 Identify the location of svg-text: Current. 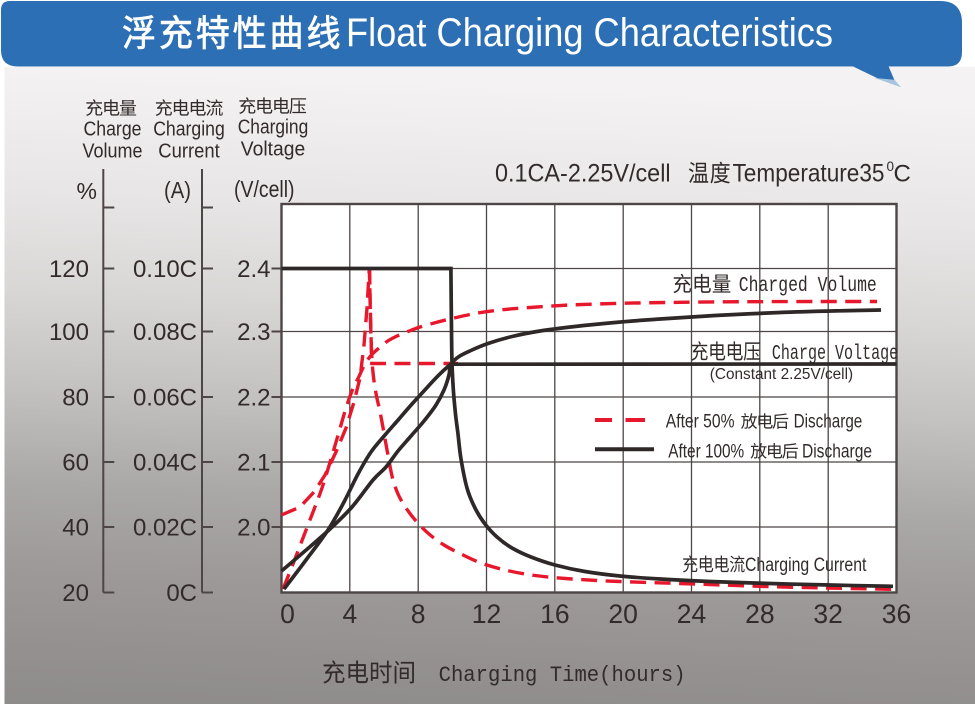
(189, 152).